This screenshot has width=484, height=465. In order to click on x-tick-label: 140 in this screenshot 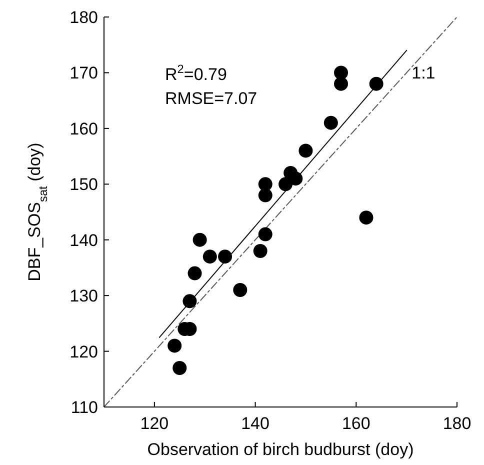, I will do `click(255, 423)`.